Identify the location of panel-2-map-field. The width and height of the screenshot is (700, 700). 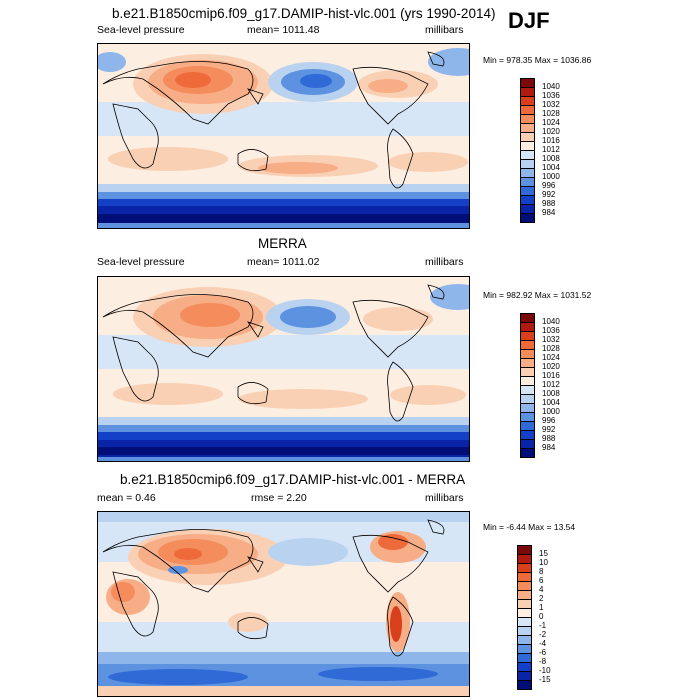
(283, 369).